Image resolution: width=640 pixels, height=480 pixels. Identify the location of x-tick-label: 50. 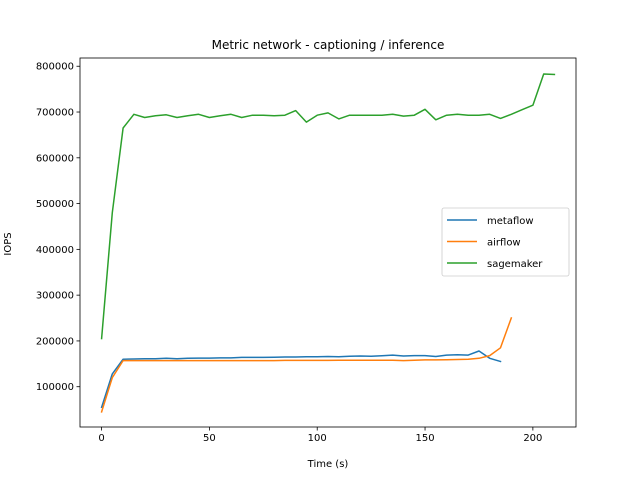
(209, 438).